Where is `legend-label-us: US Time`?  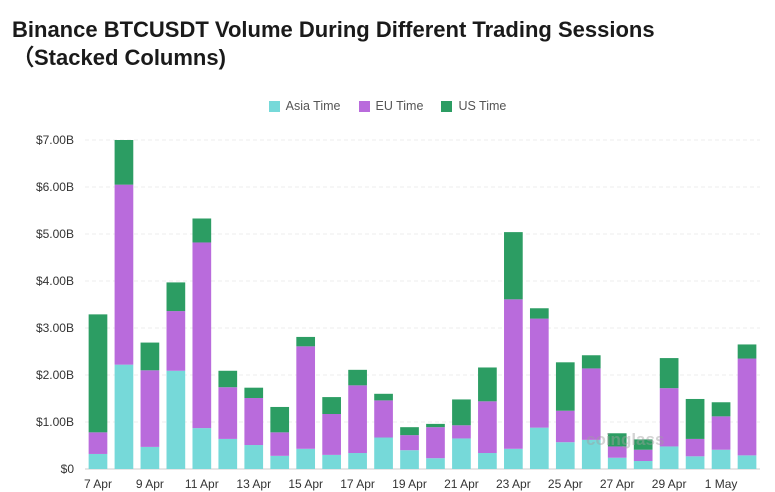 legend-label-us: US Time is located at coordinates (482, 106).